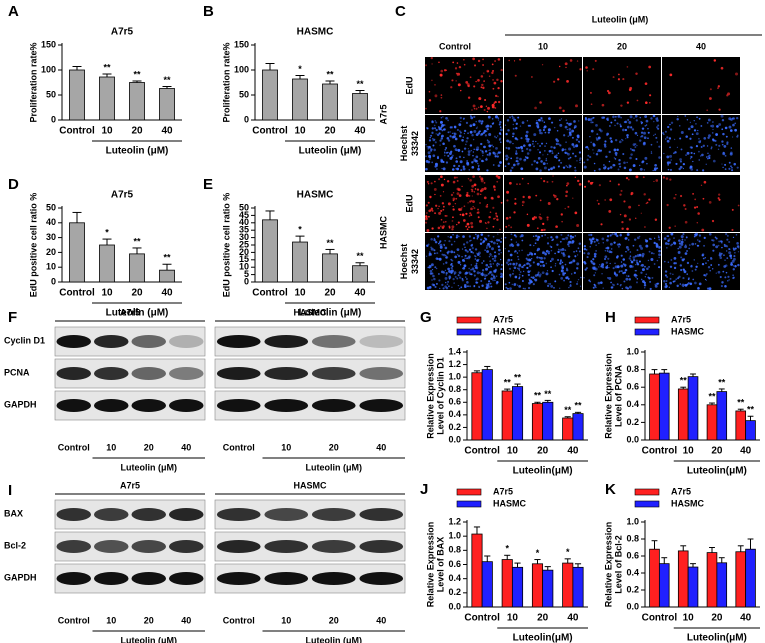 Image resolution: width=765 pixels, height=643 pixels. I want to click on panel-letter: I, so click(10, 490).